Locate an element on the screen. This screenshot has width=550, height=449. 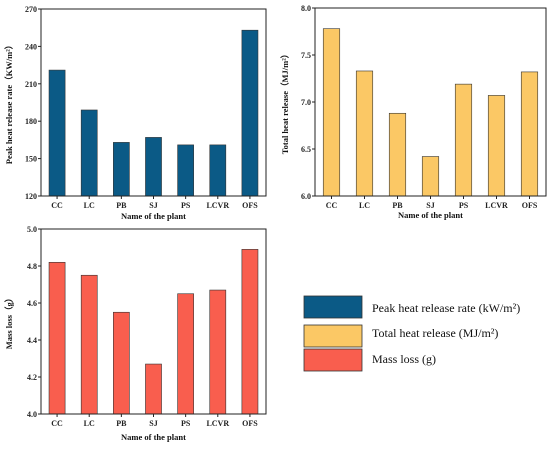
y-tick-label: 7.0 is located at coordinates (306, 102).